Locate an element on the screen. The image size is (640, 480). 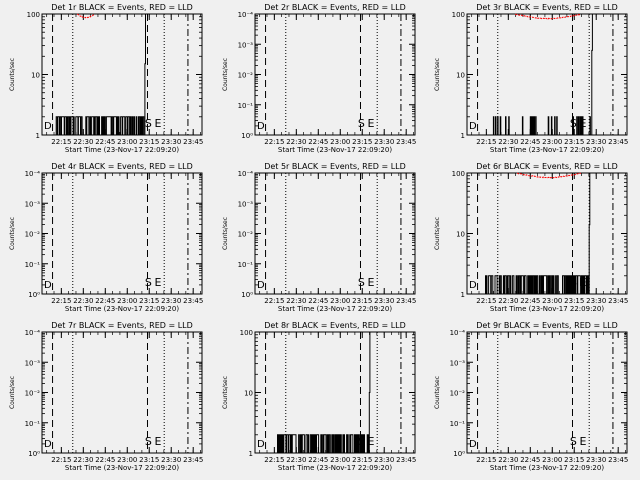
panel-title: Det 5r BLACK = Events, RED = LLD is located at coordinates (335, 166).